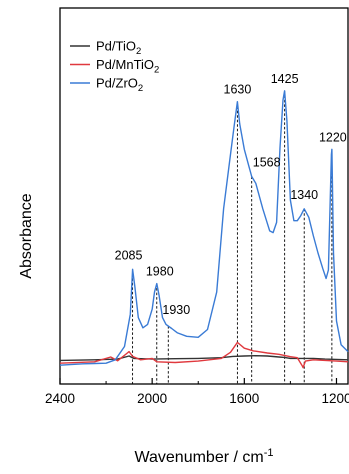  What do you see at coordinates (244, 398) in the screenshot?
I see `x-tick-label-1600: 1600` at bounding box center [244, 398].